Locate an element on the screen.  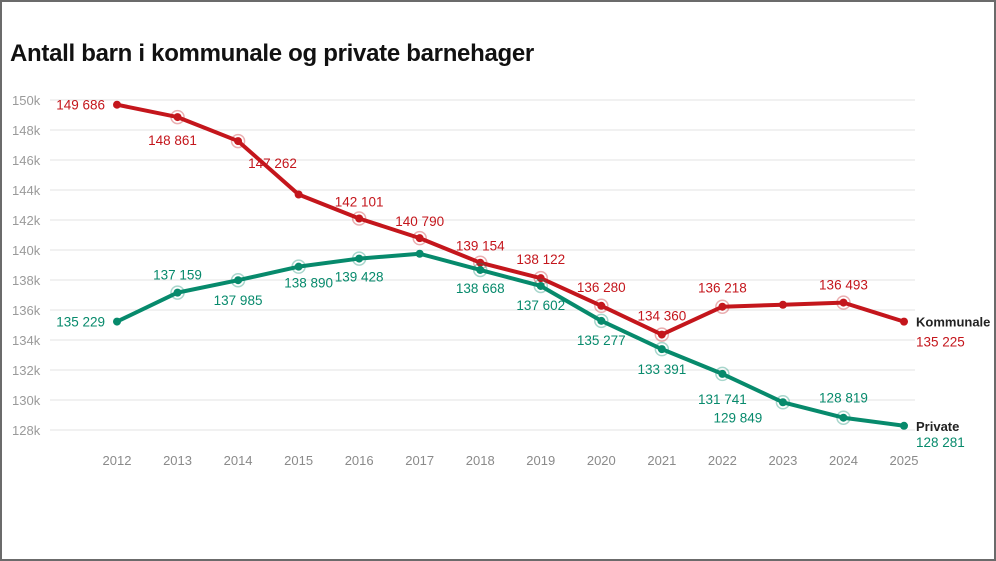
data-label: 128 281 is located at coordinates (940, 442).